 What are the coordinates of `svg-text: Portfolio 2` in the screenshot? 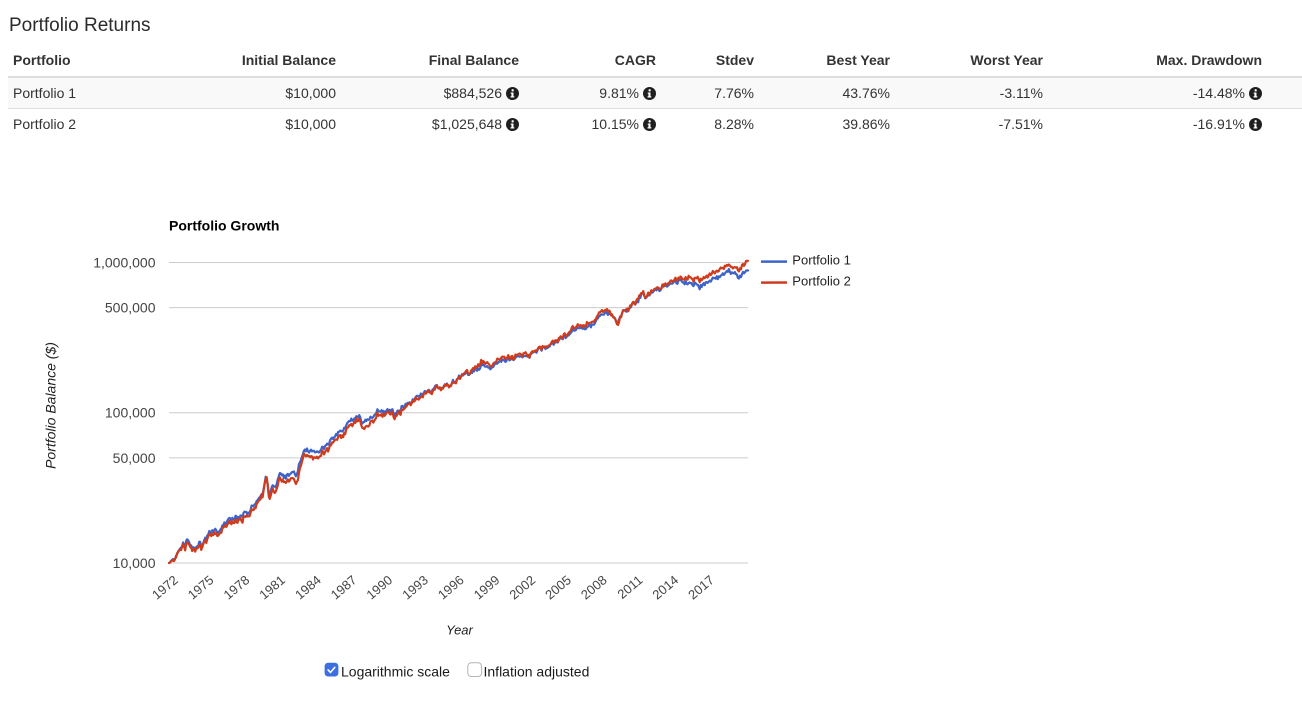 It's located at (821, 281).